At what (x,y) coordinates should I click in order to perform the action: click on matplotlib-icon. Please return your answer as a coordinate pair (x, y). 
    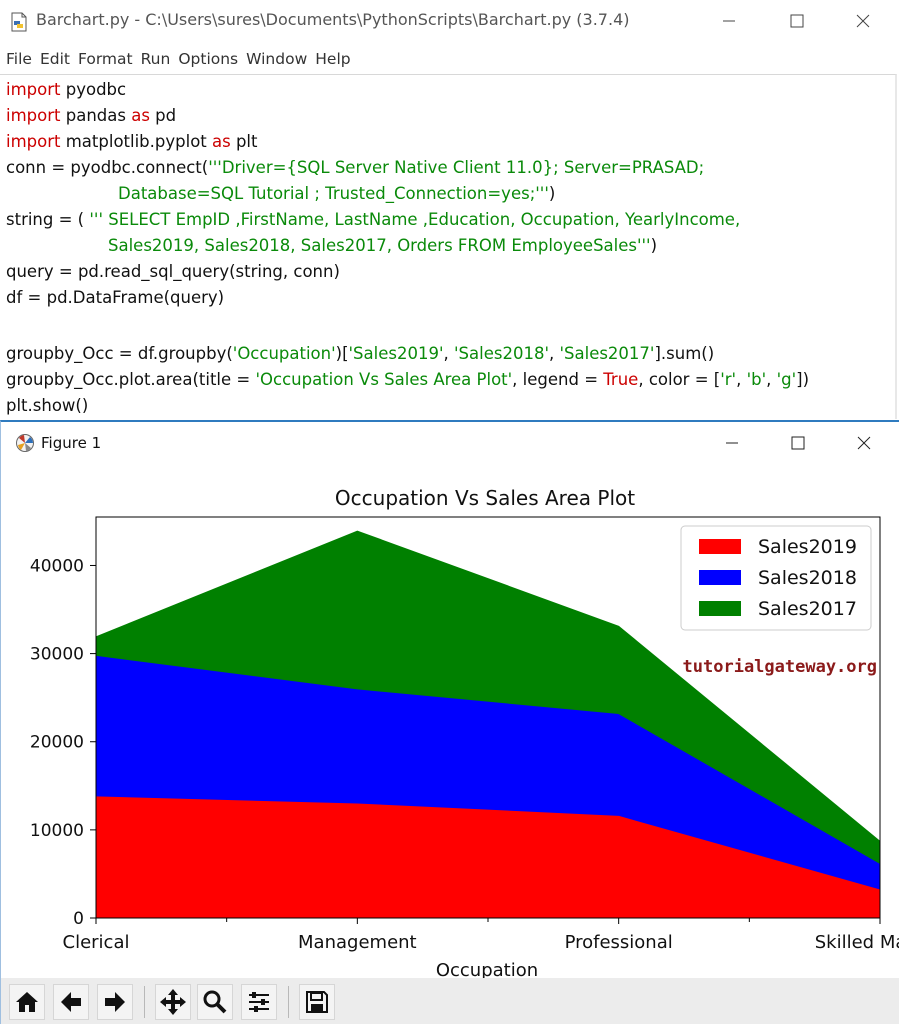
    Looking at the image, I should click on (25, 443).